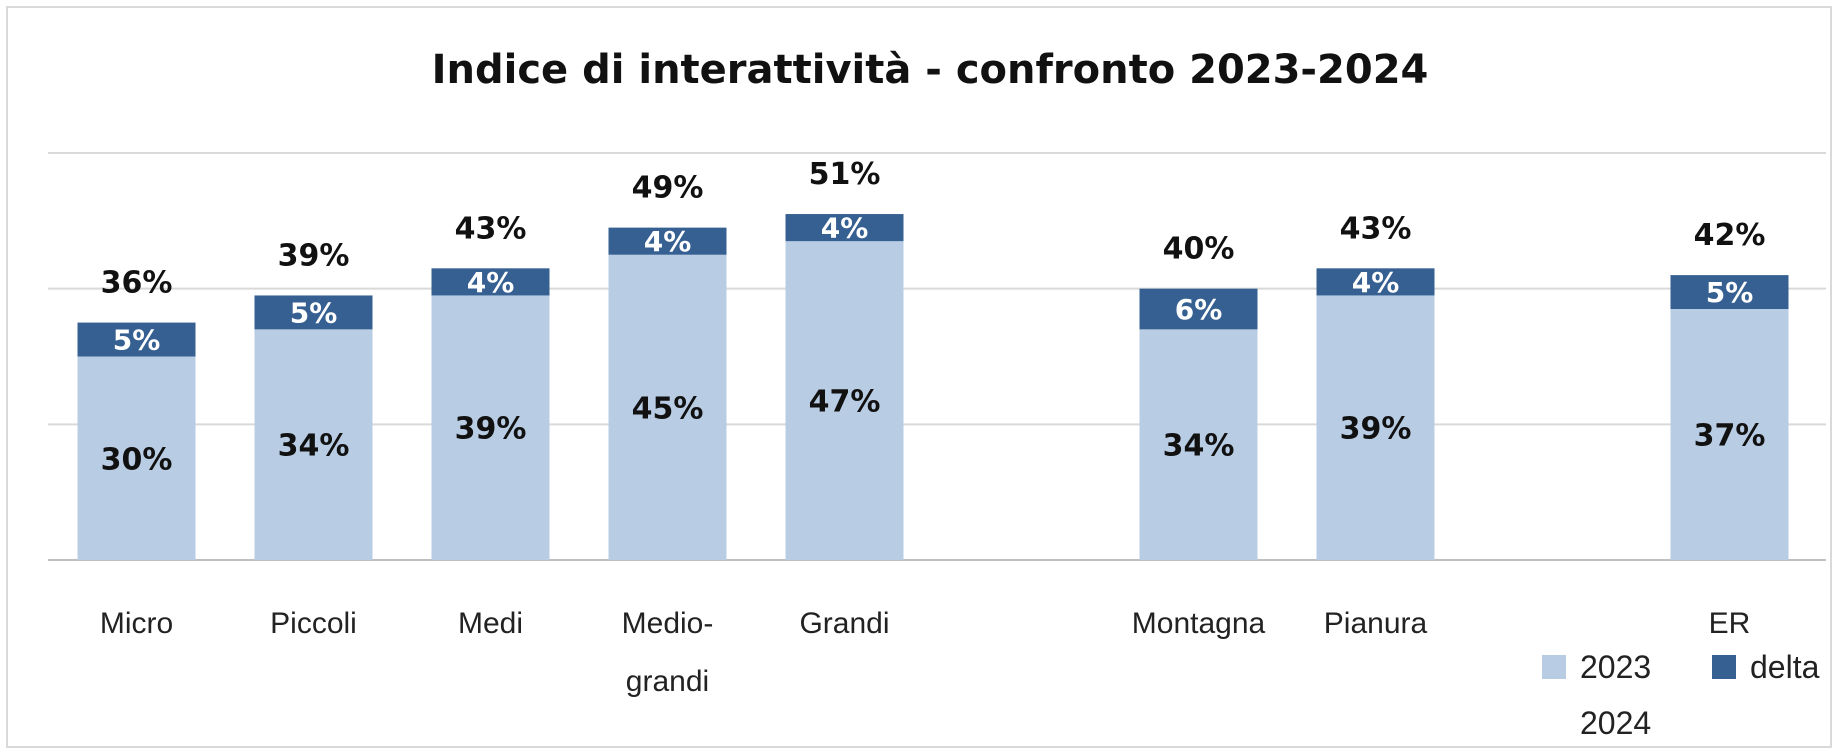 This screenshot has height=754, width=1838. What do you see at coordinates (136, 623) in the screenshot?
I see `category-label: Micro` at bounding box center [136, 623].